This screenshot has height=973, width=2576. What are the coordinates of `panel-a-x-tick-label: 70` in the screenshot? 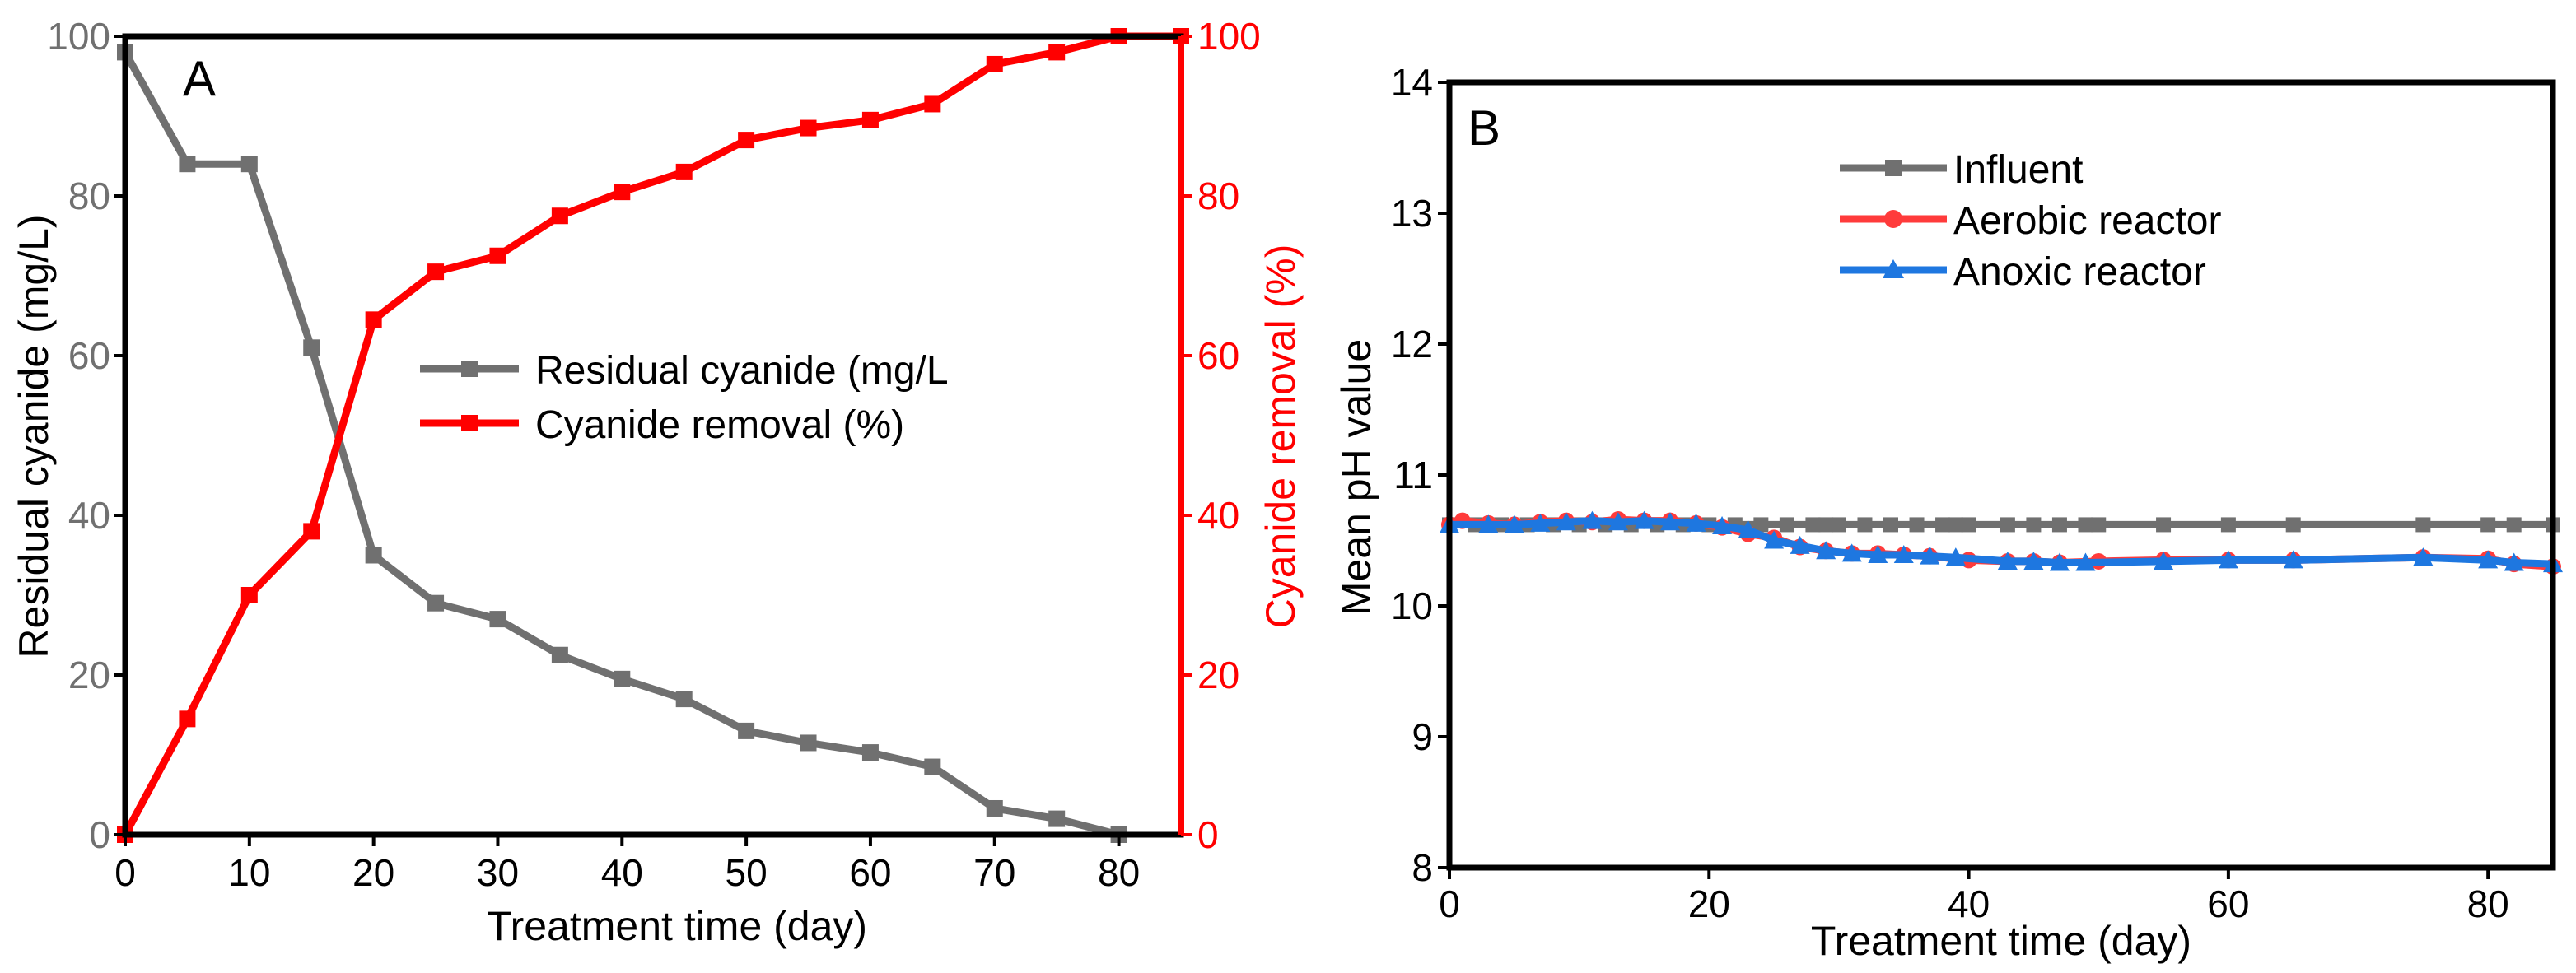 It's located at (994, 872).